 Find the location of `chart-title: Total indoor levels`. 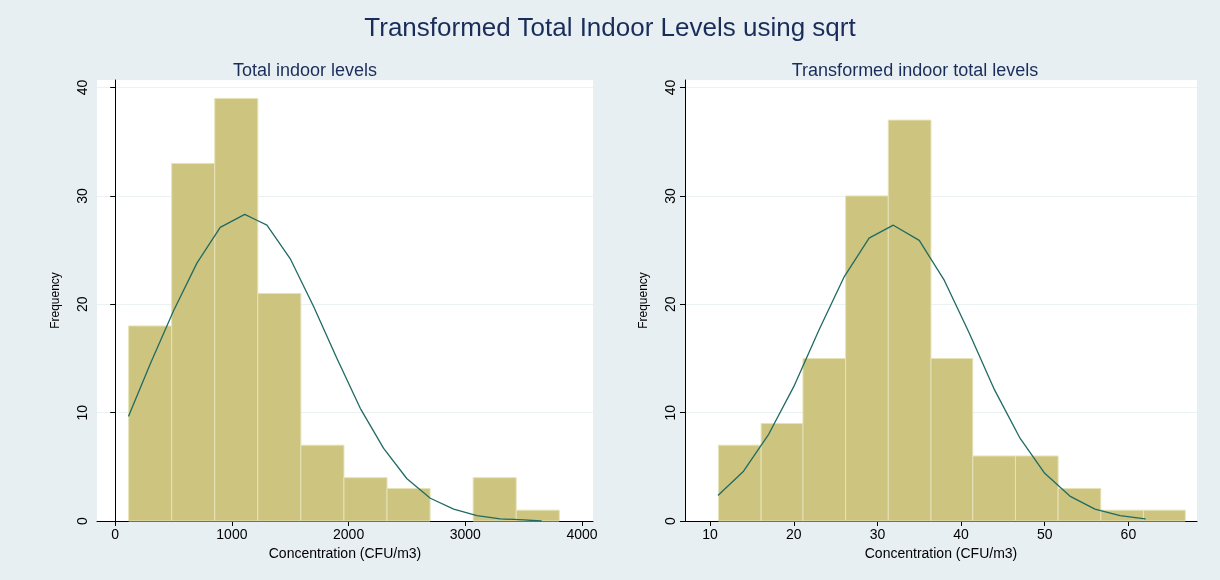

chart-title: Total indoor levels is located at coordinates (305, 70).